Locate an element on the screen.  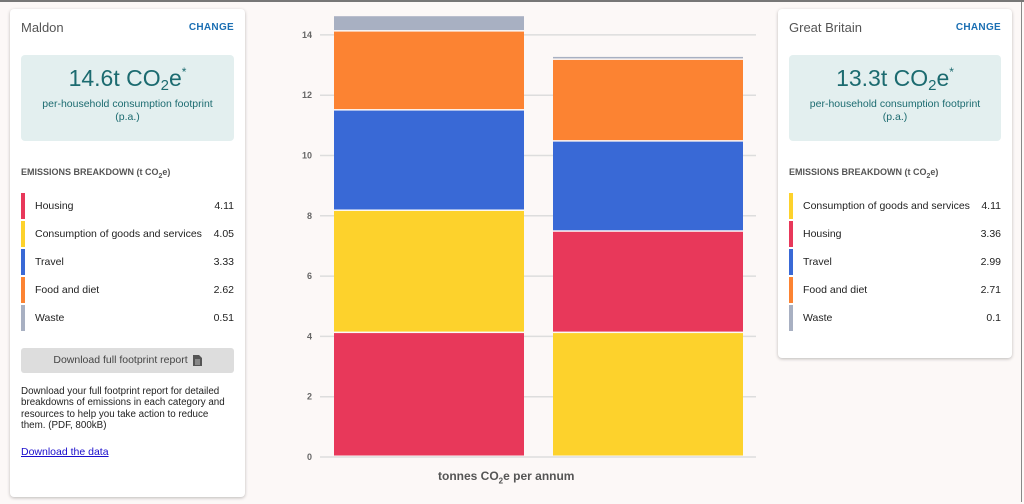
x-axis-label: tonnes CO2e per annum is located at coordinates (506, 477).